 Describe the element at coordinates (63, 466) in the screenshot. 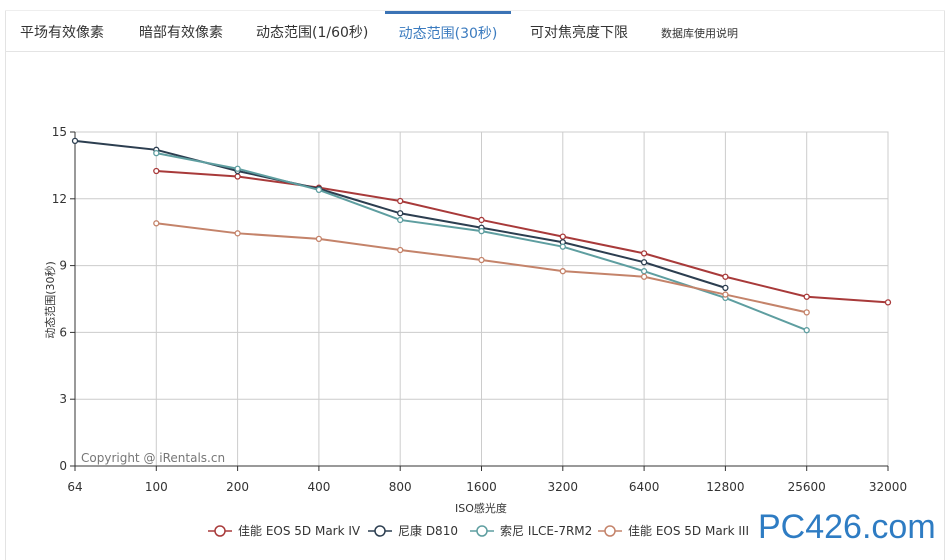

I see `y-tick-label: 0` at that location.